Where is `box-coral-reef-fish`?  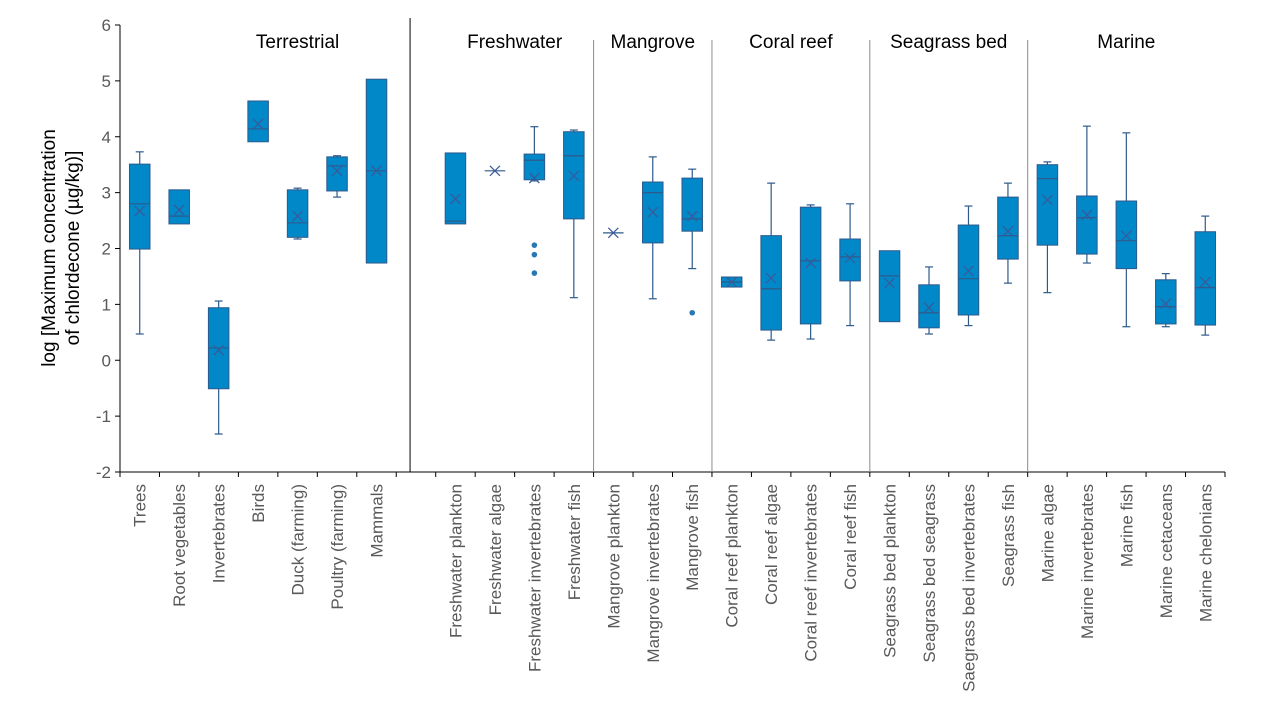 box-coral-reef-fish is located at coordinates (850, 265).